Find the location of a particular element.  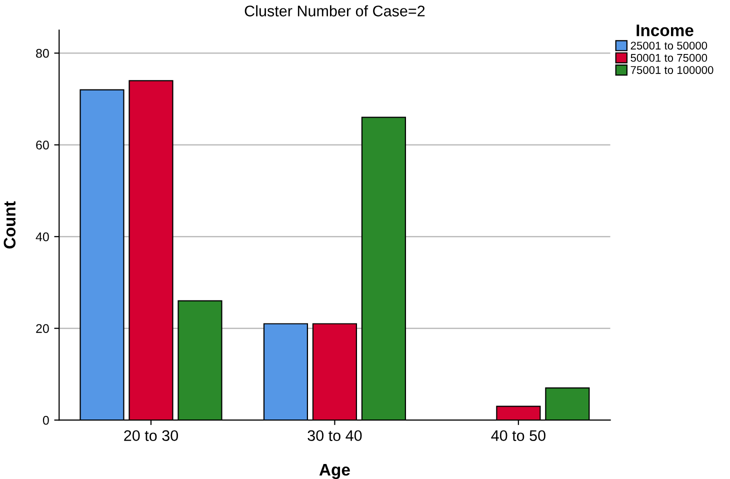

y-tick-label: 60 is located at coordinates (42, 145).